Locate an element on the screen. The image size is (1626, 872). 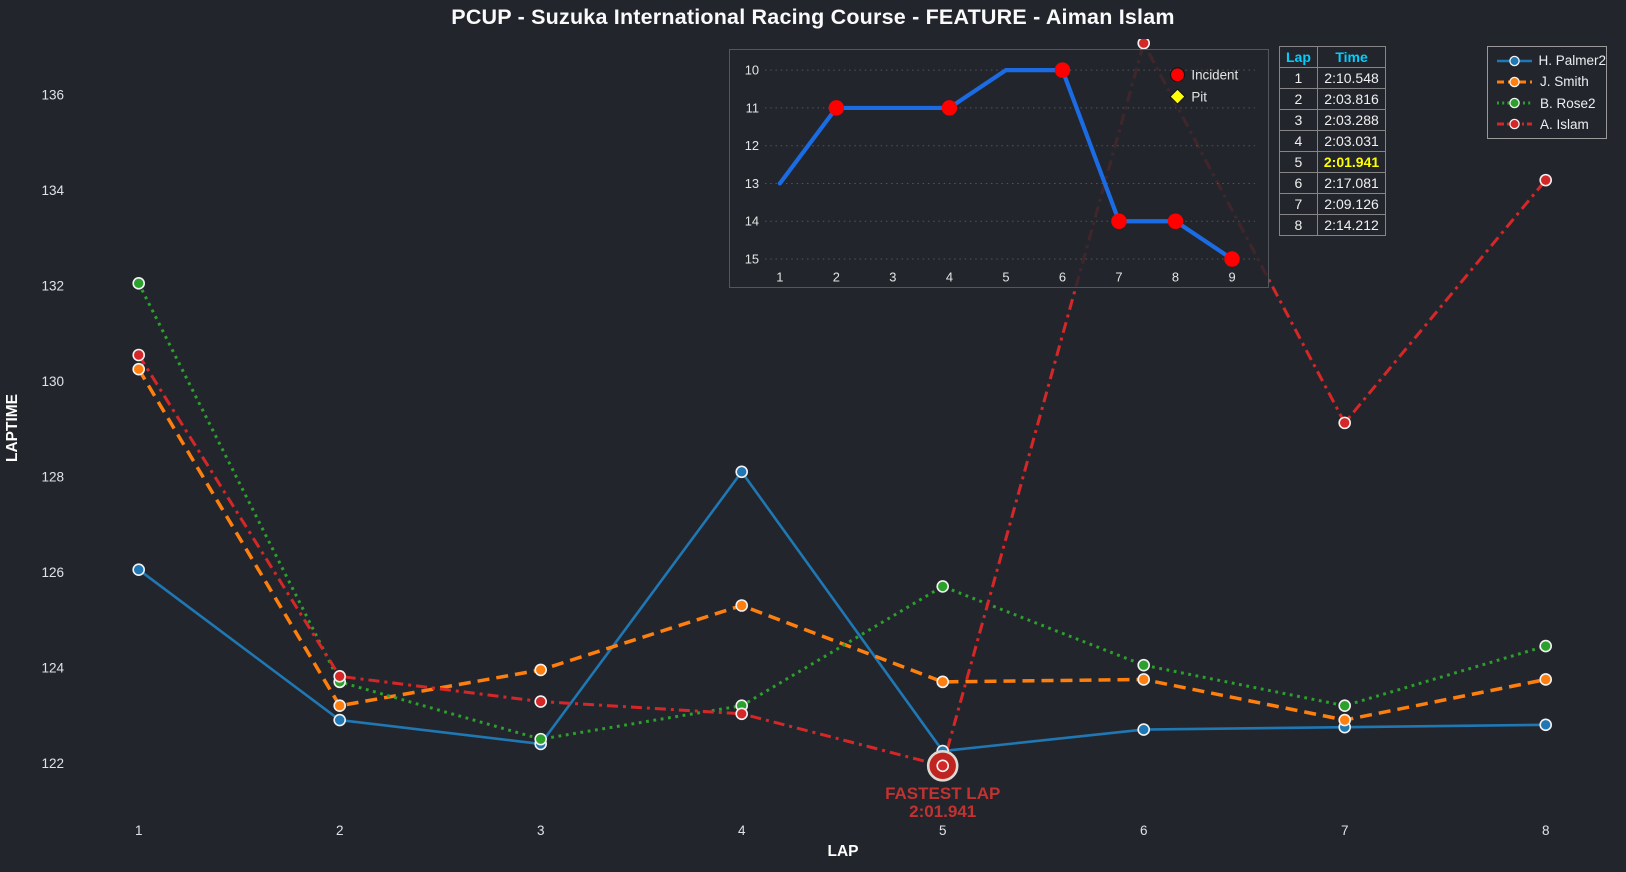
fastest-lap-label: FASTEST LAP is located at coordinates (942, 793).